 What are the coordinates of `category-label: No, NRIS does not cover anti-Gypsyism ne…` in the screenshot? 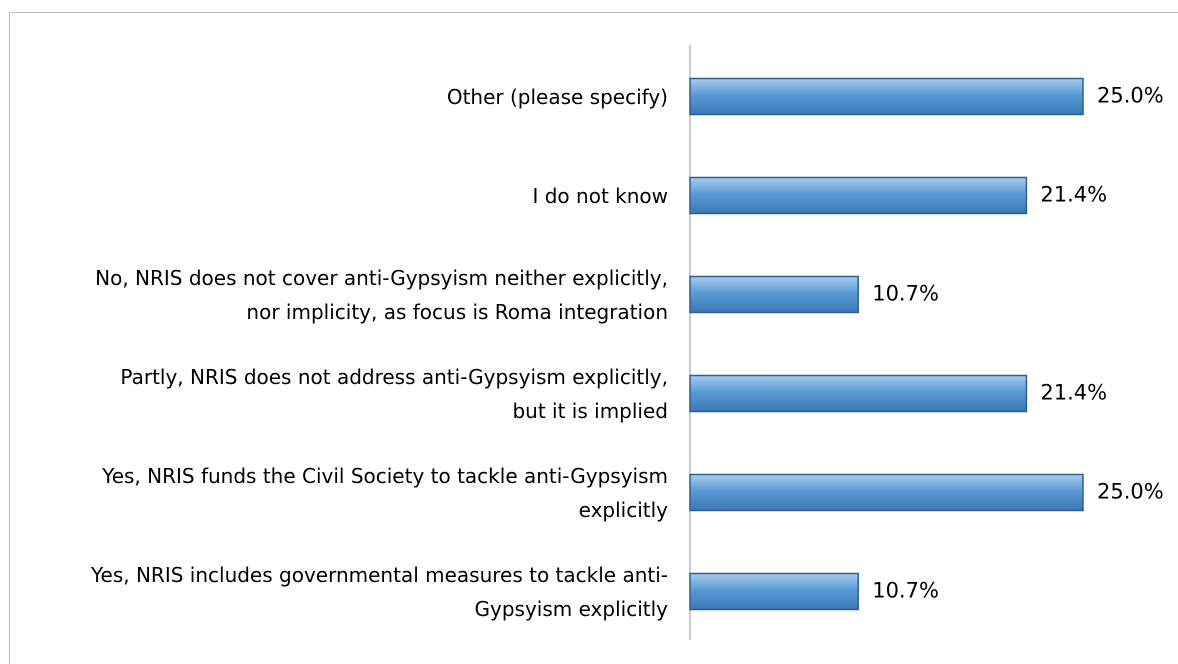 It's located at (381, 294).